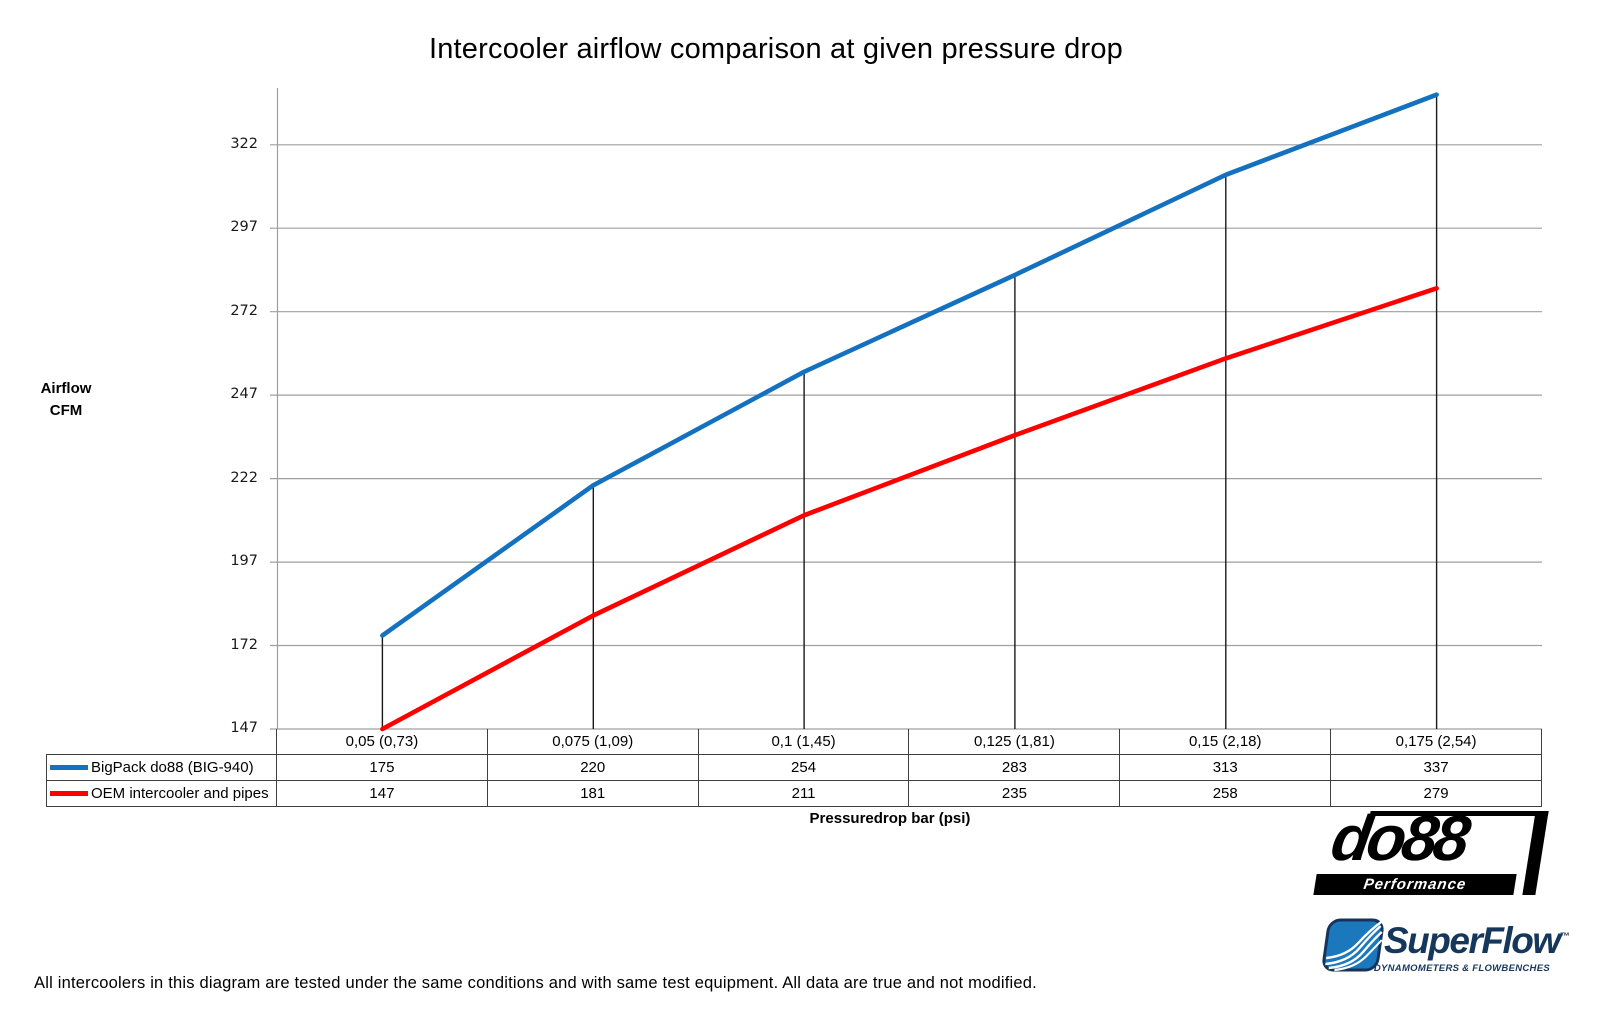 Image resolution: width=1600 pixels, height=1028 pixels. What do you see at coordinates (1015, 794) in the screenshot?
I see `table-value-cell: 235` at bounding box center [1015, 794].